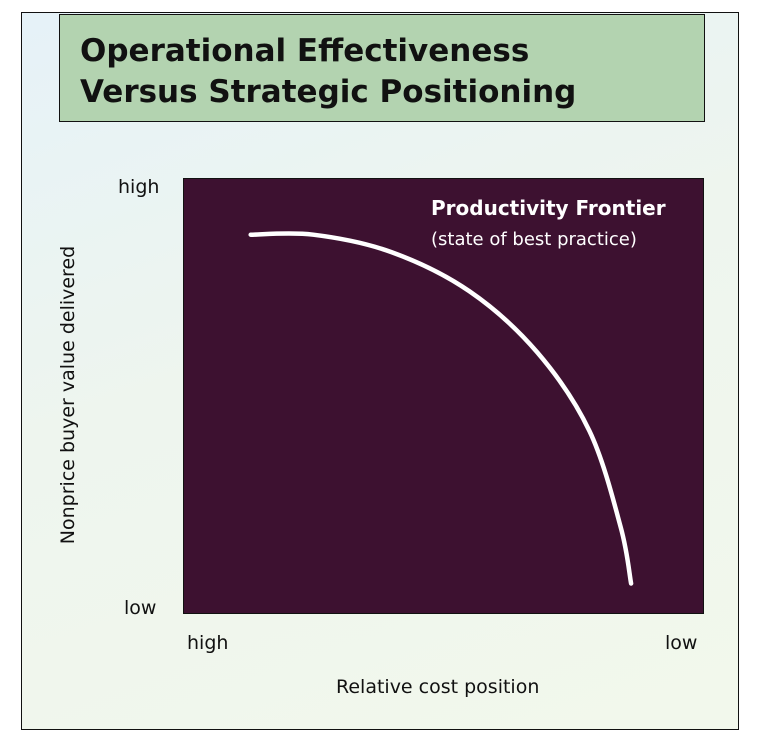 Image resolution: width=764 pixels, height=748 pixels. Describe the element at coordinates (328, 92) in the screenshot. I see `title-line-2: Versus Strategic Positioning` at that location.